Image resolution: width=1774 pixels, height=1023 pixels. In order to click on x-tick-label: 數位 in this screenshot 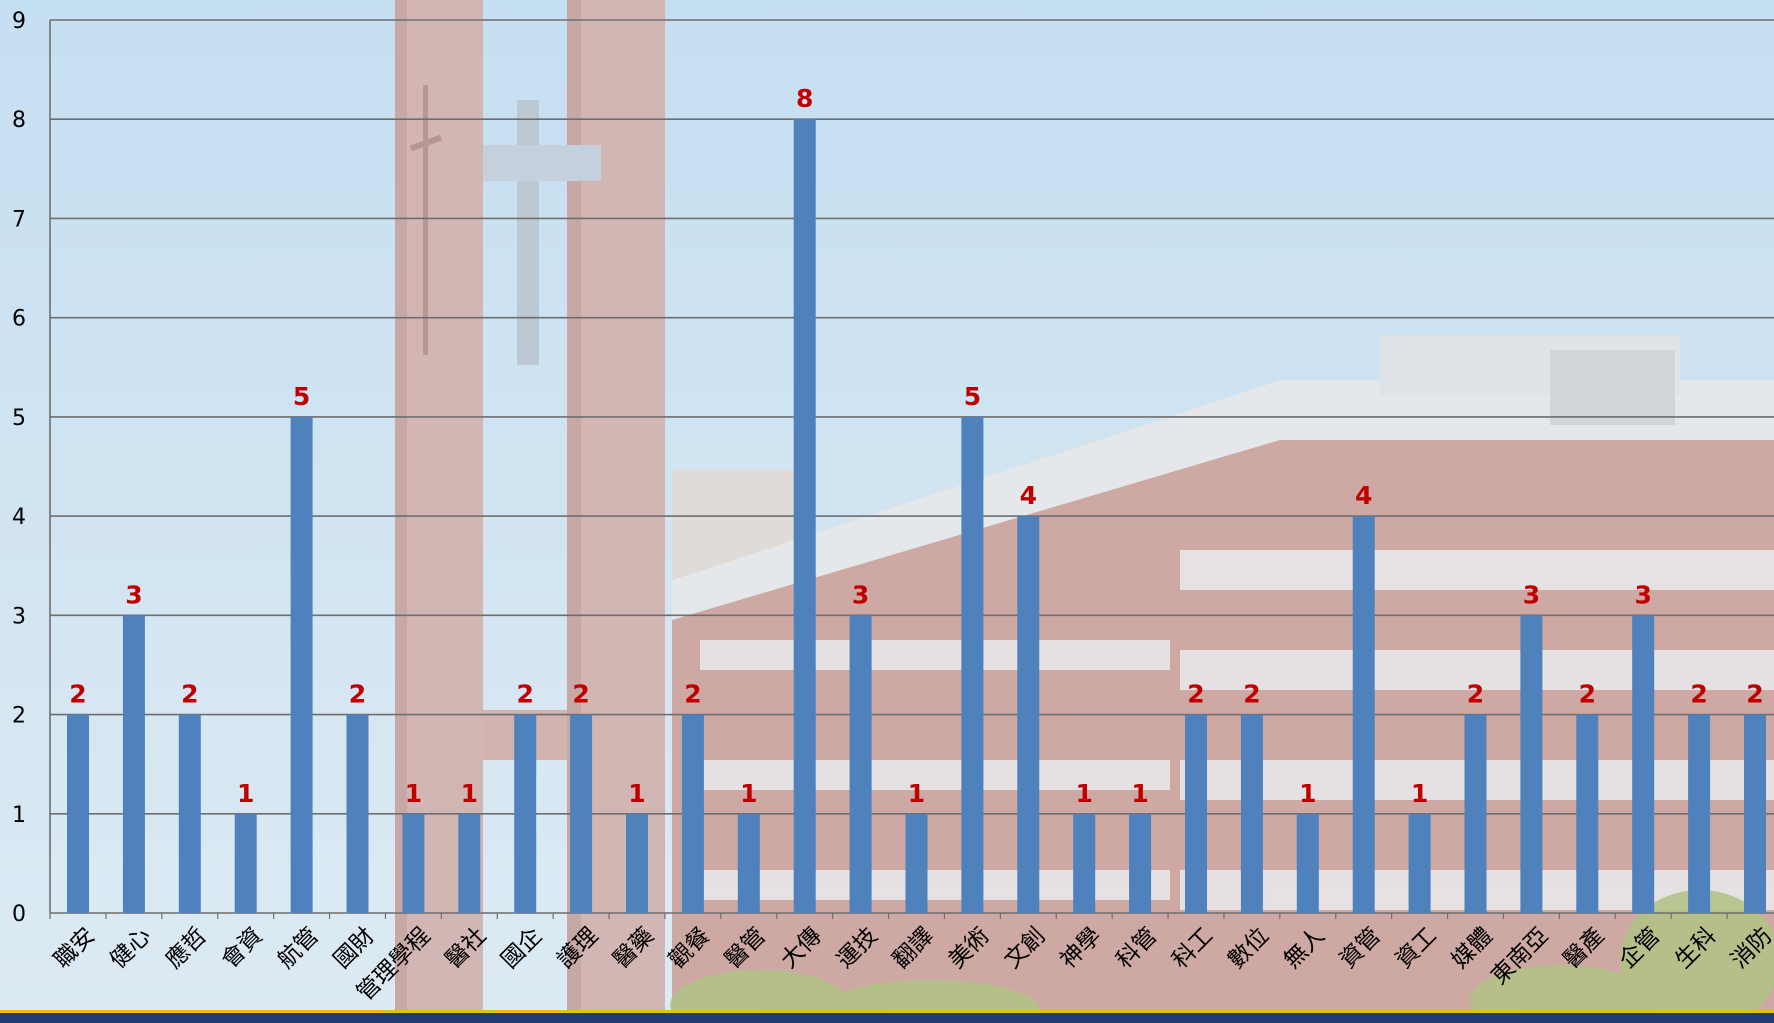, I will do `click(1248, 948)`.